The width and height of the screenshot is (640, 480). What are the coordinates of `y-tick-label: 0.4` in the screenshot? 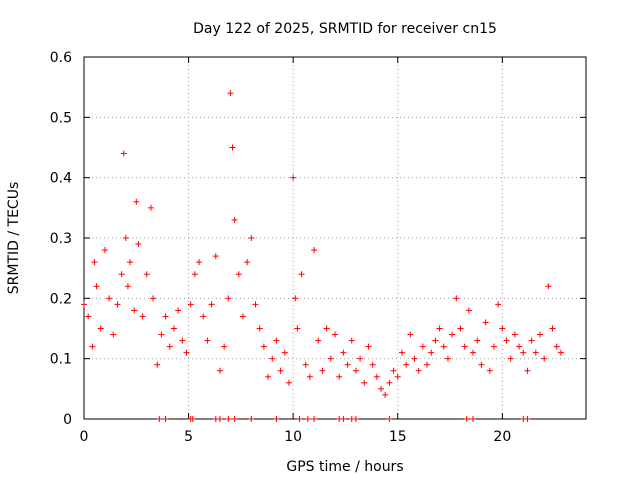 It's located at (61, 179).